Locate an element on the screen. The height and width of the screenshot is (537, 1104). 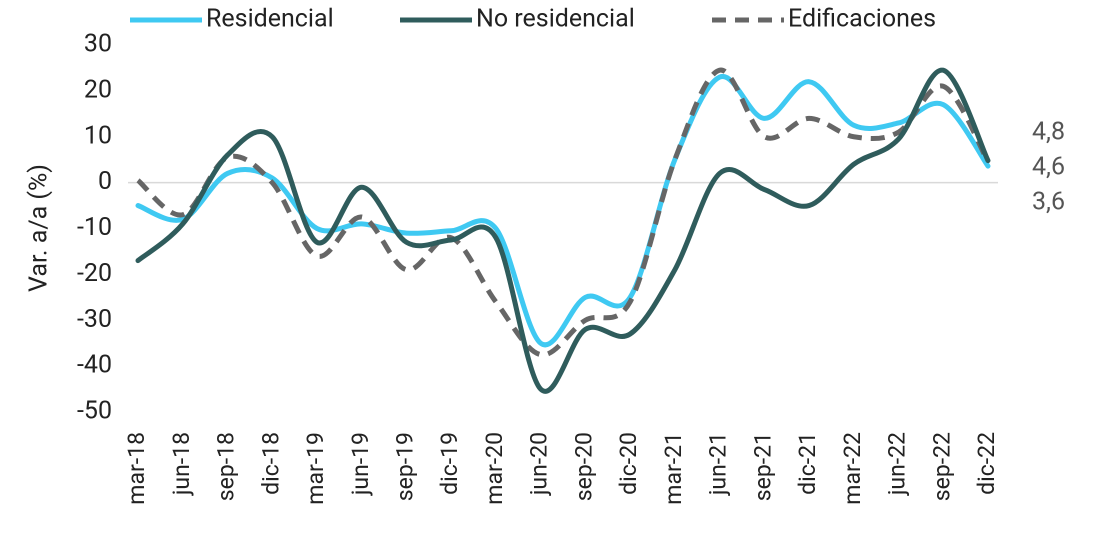
end-label: 4,8 is located at coordinates (1048, 132).